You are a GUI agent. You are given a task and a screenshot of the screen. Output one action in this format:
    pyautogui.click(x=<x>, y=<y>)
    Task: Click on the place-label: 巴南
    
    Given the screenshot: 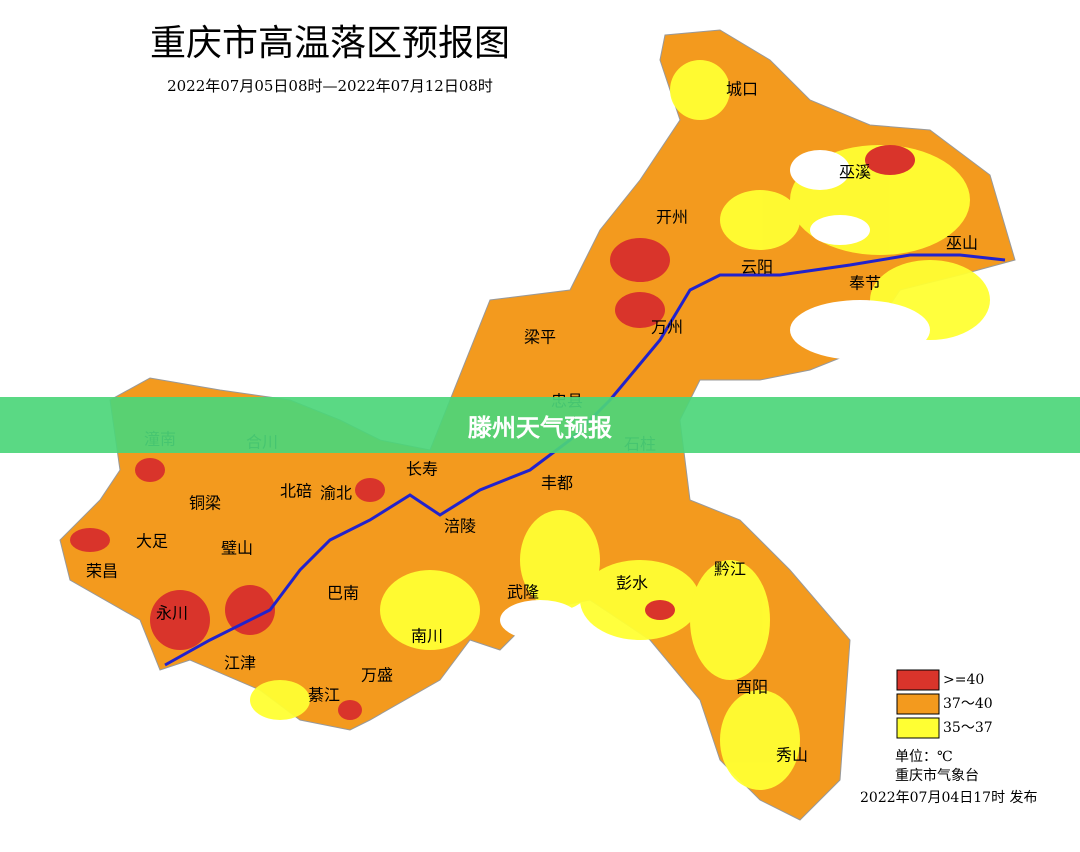 What is the action you would take?
    pyautogui.click(x=343, y=593)
    